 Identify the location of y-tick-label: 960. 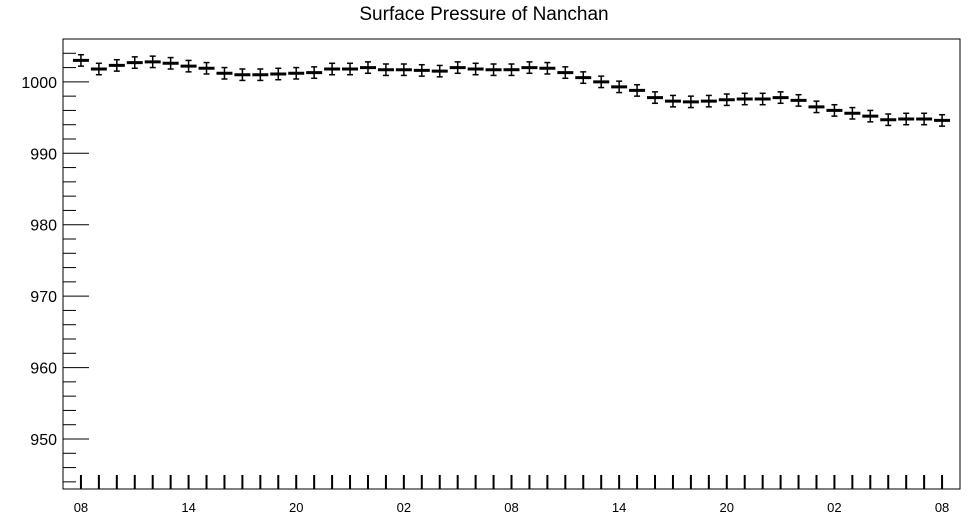
(43, 369).